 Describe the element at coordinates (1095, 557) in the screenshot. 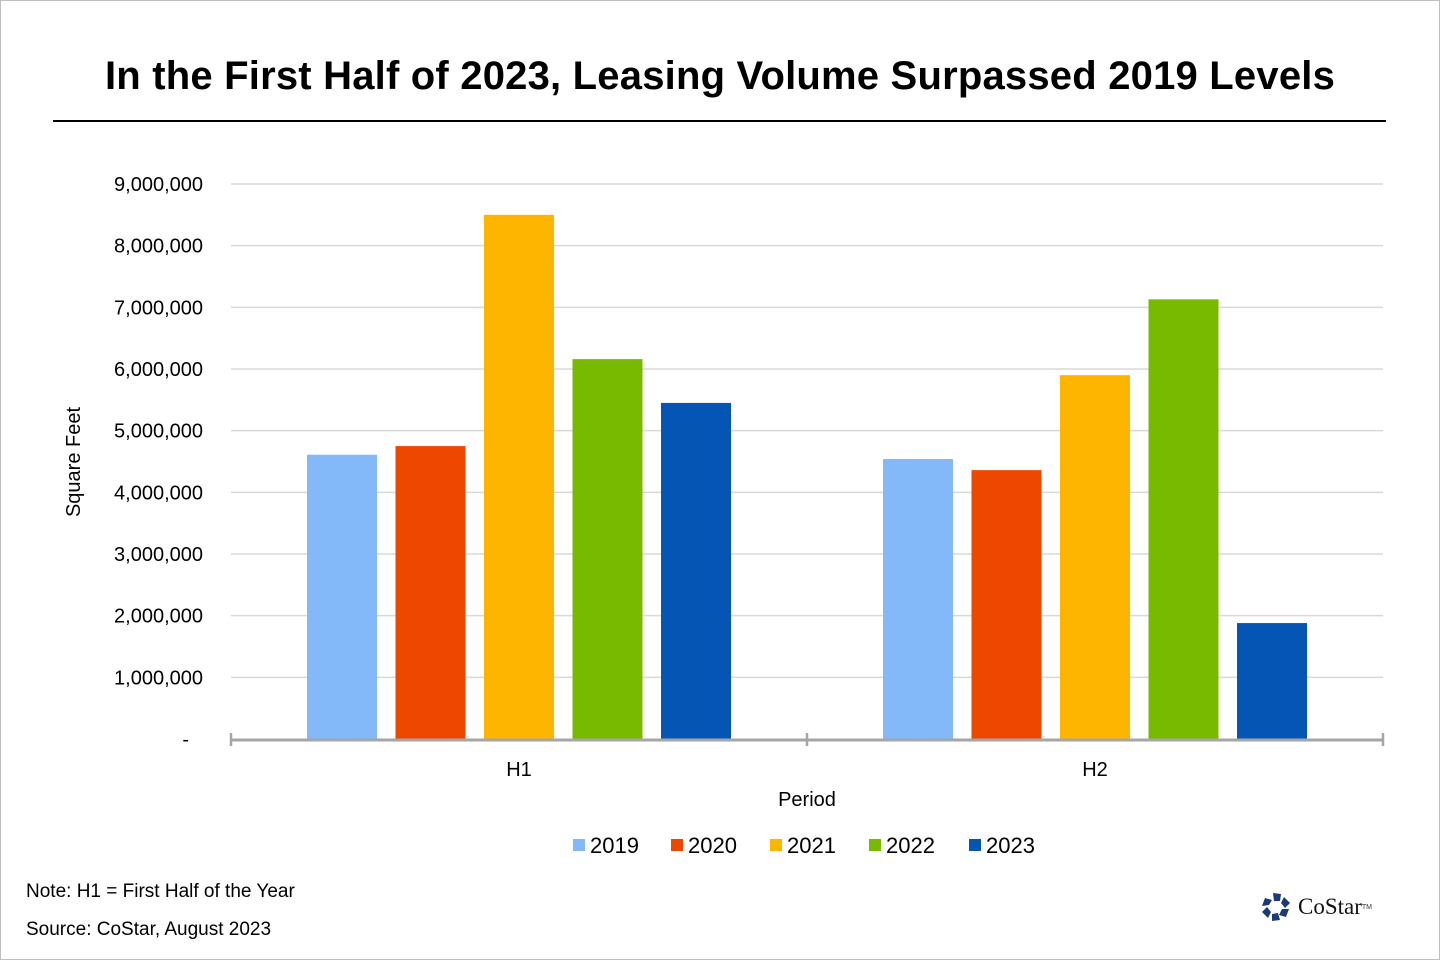

I see `bar-h2-2021` at that location.